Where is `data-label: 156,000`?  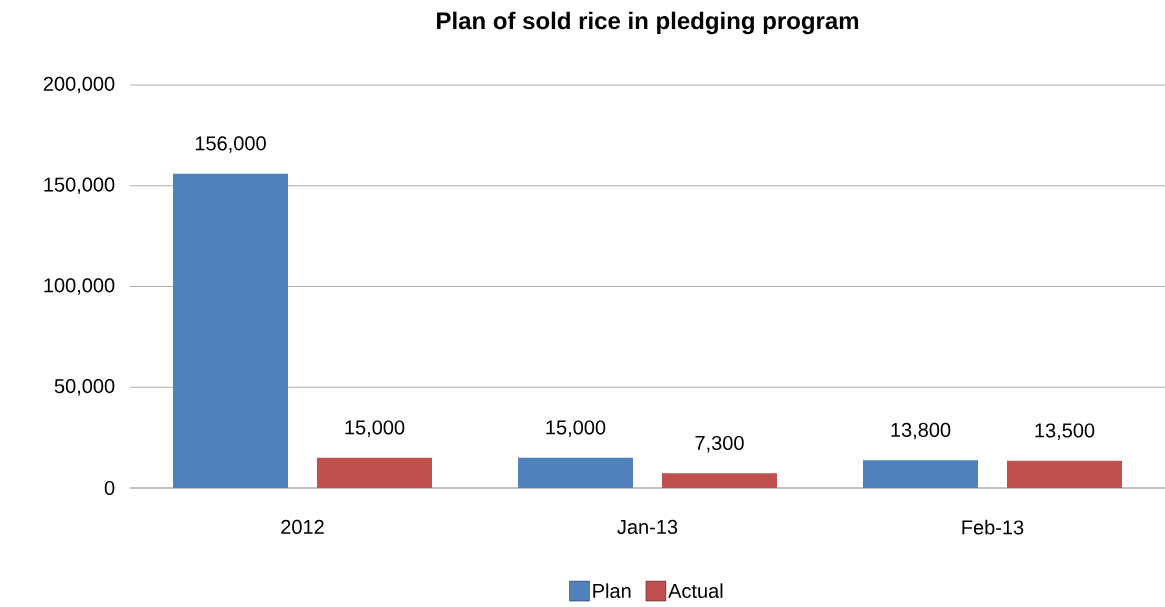
data-label: 156,000 is located at coordinates (230, 144).